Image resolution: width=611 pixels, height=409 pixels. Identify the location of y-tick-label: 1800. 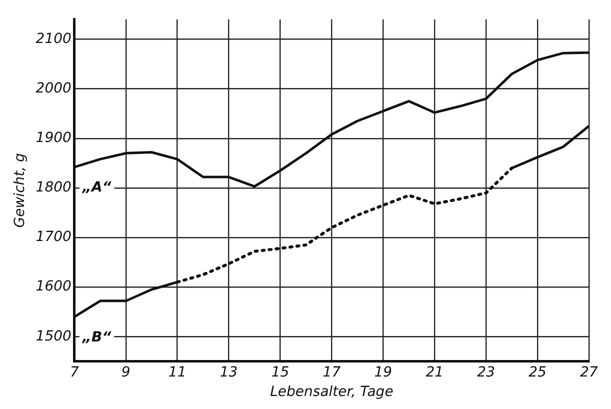
(54, 188).